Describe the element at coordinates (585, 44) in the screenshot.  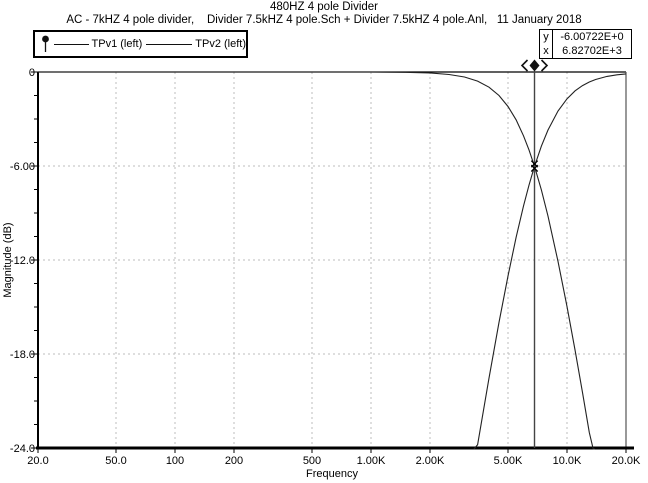
I see `cursor-readout-box: y x -6.00722E+0 6.82702E+3` at that location.